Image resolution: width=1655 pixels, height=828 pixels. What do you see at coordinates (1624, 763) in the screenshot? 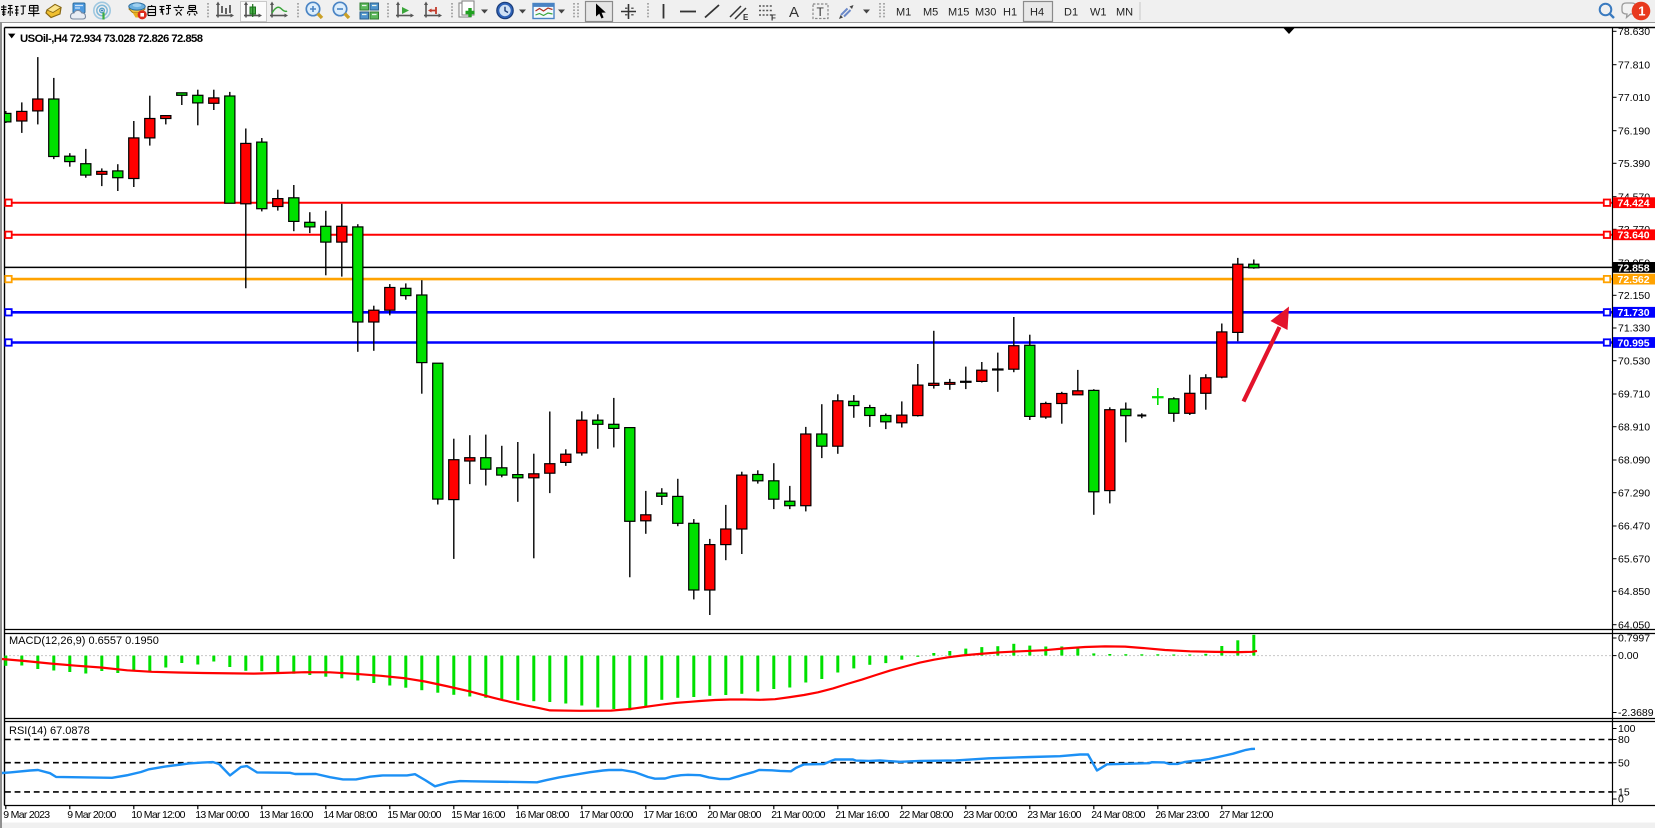
I see `svg-text: 50` at bounding box center [1624, 763].